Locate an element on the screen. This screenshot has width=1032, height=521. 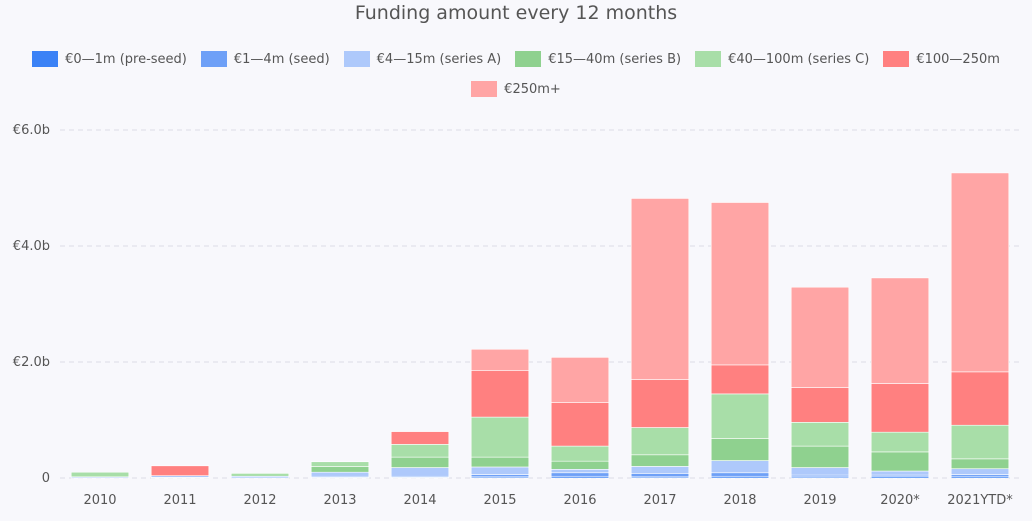
legend-label: €250m+ is located at coordinates (532, 89).